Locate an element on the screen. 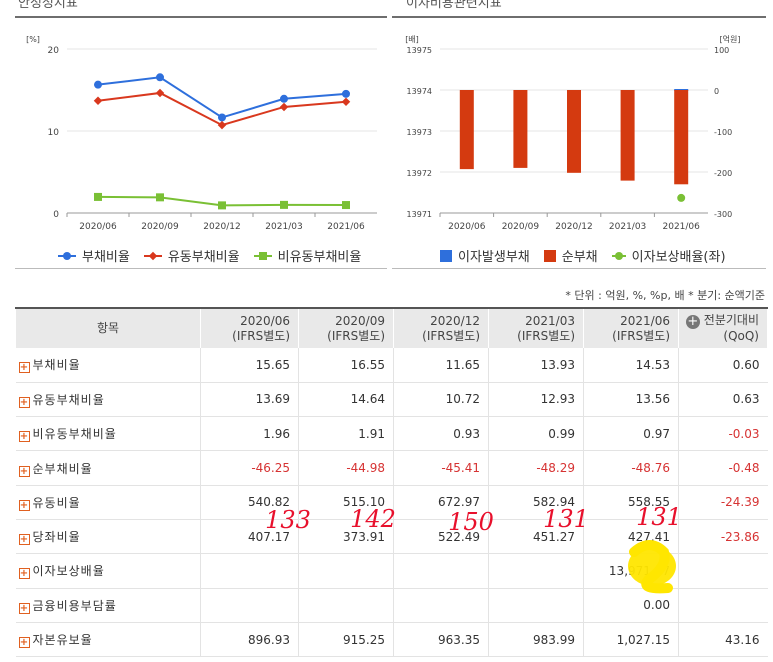 The image size is (773, 662). row-label: 유동비율 is located at coordinates (56, 502).